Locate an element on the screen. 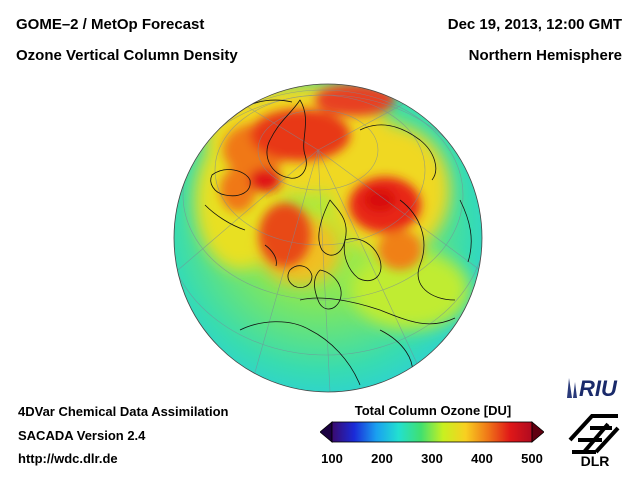 Image resolution: width=640 pixels, height=480 pixels. colorbar-low-arrow is located at coordinates (326, 432).